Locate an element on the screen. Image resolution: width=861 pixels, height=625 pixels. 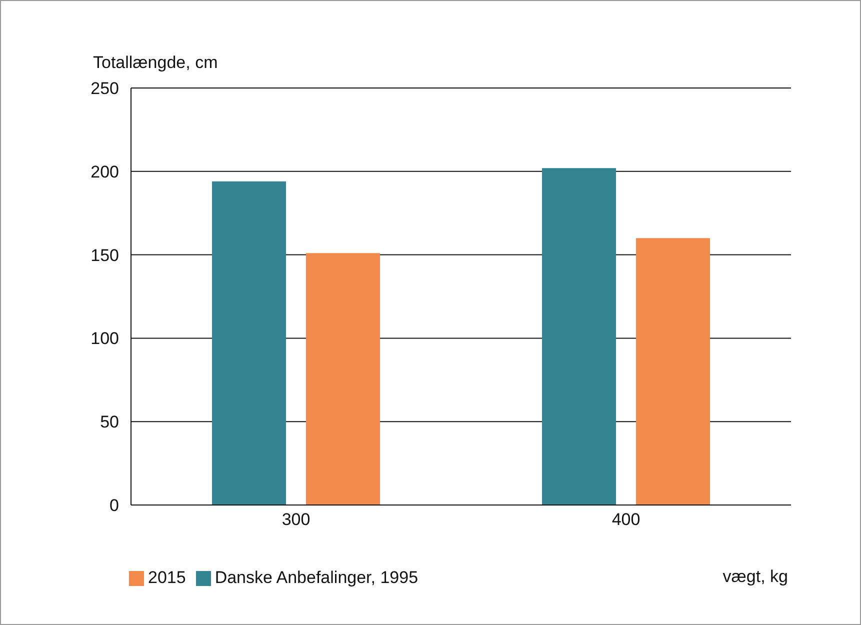
y-tick-label: 100 is located at coordinates (104, 338).